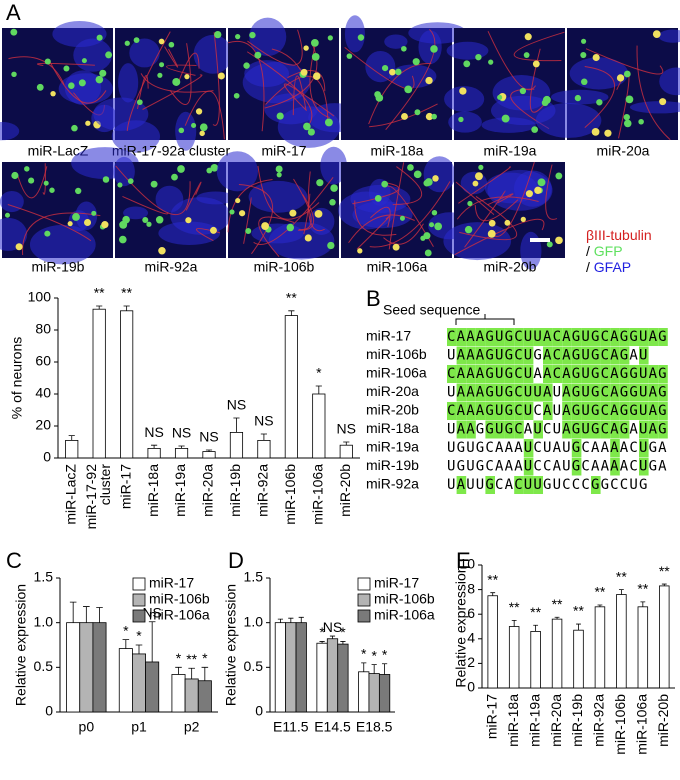  What do you see at coordinates (392, 428) in the screenshot?
I see `mirna-name: miR-18a` at bounding box center [392, 428].